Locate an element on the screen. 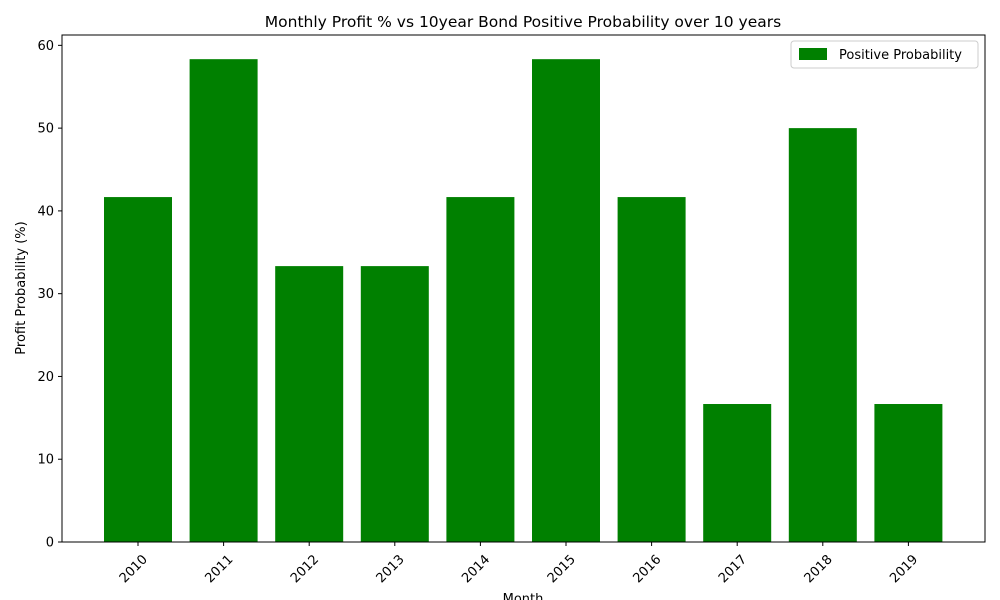  bar-2014 is located at coordinates (480, 369).